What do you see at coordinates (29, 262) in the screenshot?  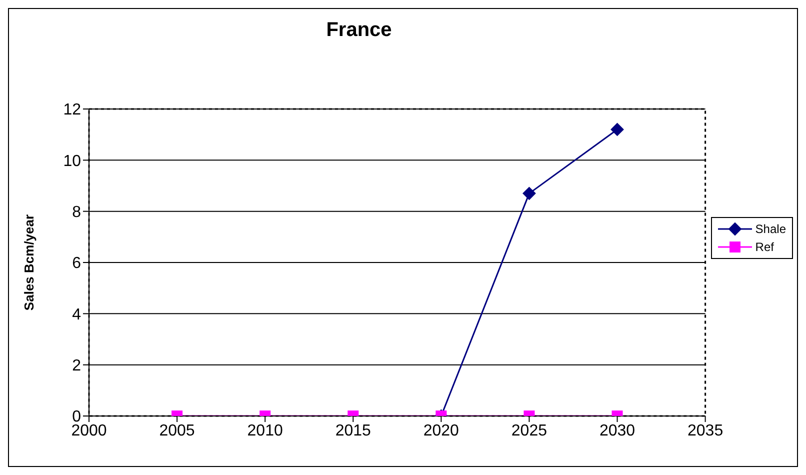 I see `y-axis-title: Sales Bcm/year` at bounding box center [29, 262].